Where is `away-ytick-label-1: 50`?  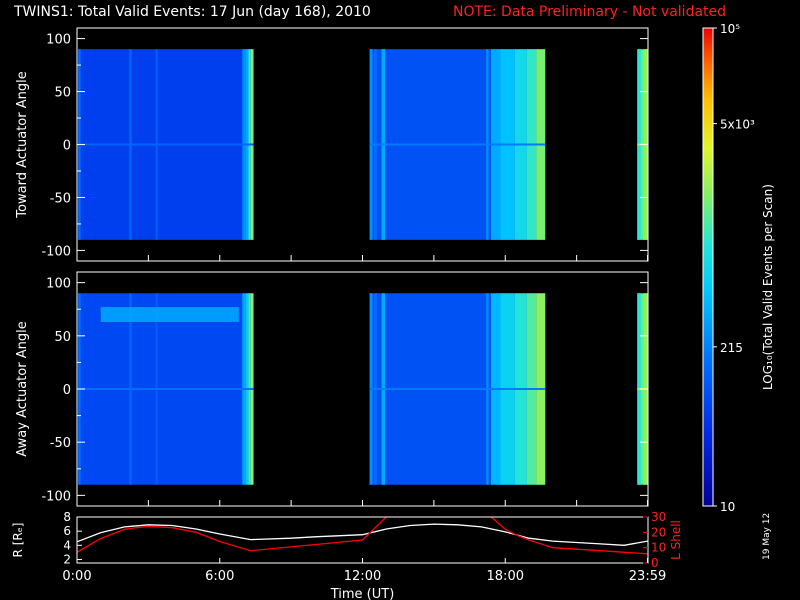 away-ytick-label-1: 50 is located at coordinates (62, 337).